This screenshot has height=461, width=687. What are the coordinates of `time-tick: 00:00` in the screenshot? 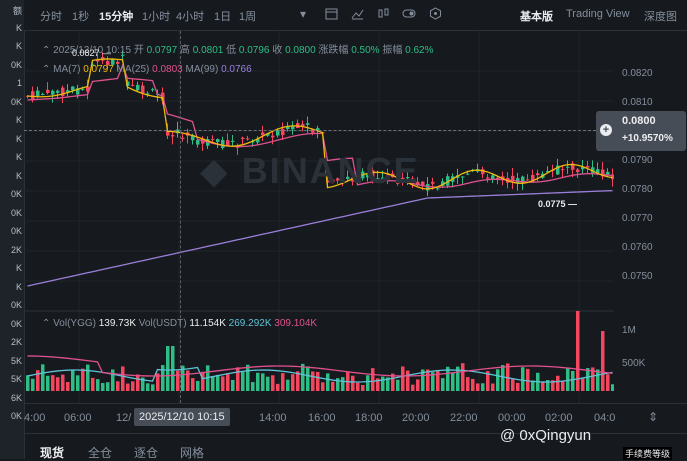 It's located at (512, 418).